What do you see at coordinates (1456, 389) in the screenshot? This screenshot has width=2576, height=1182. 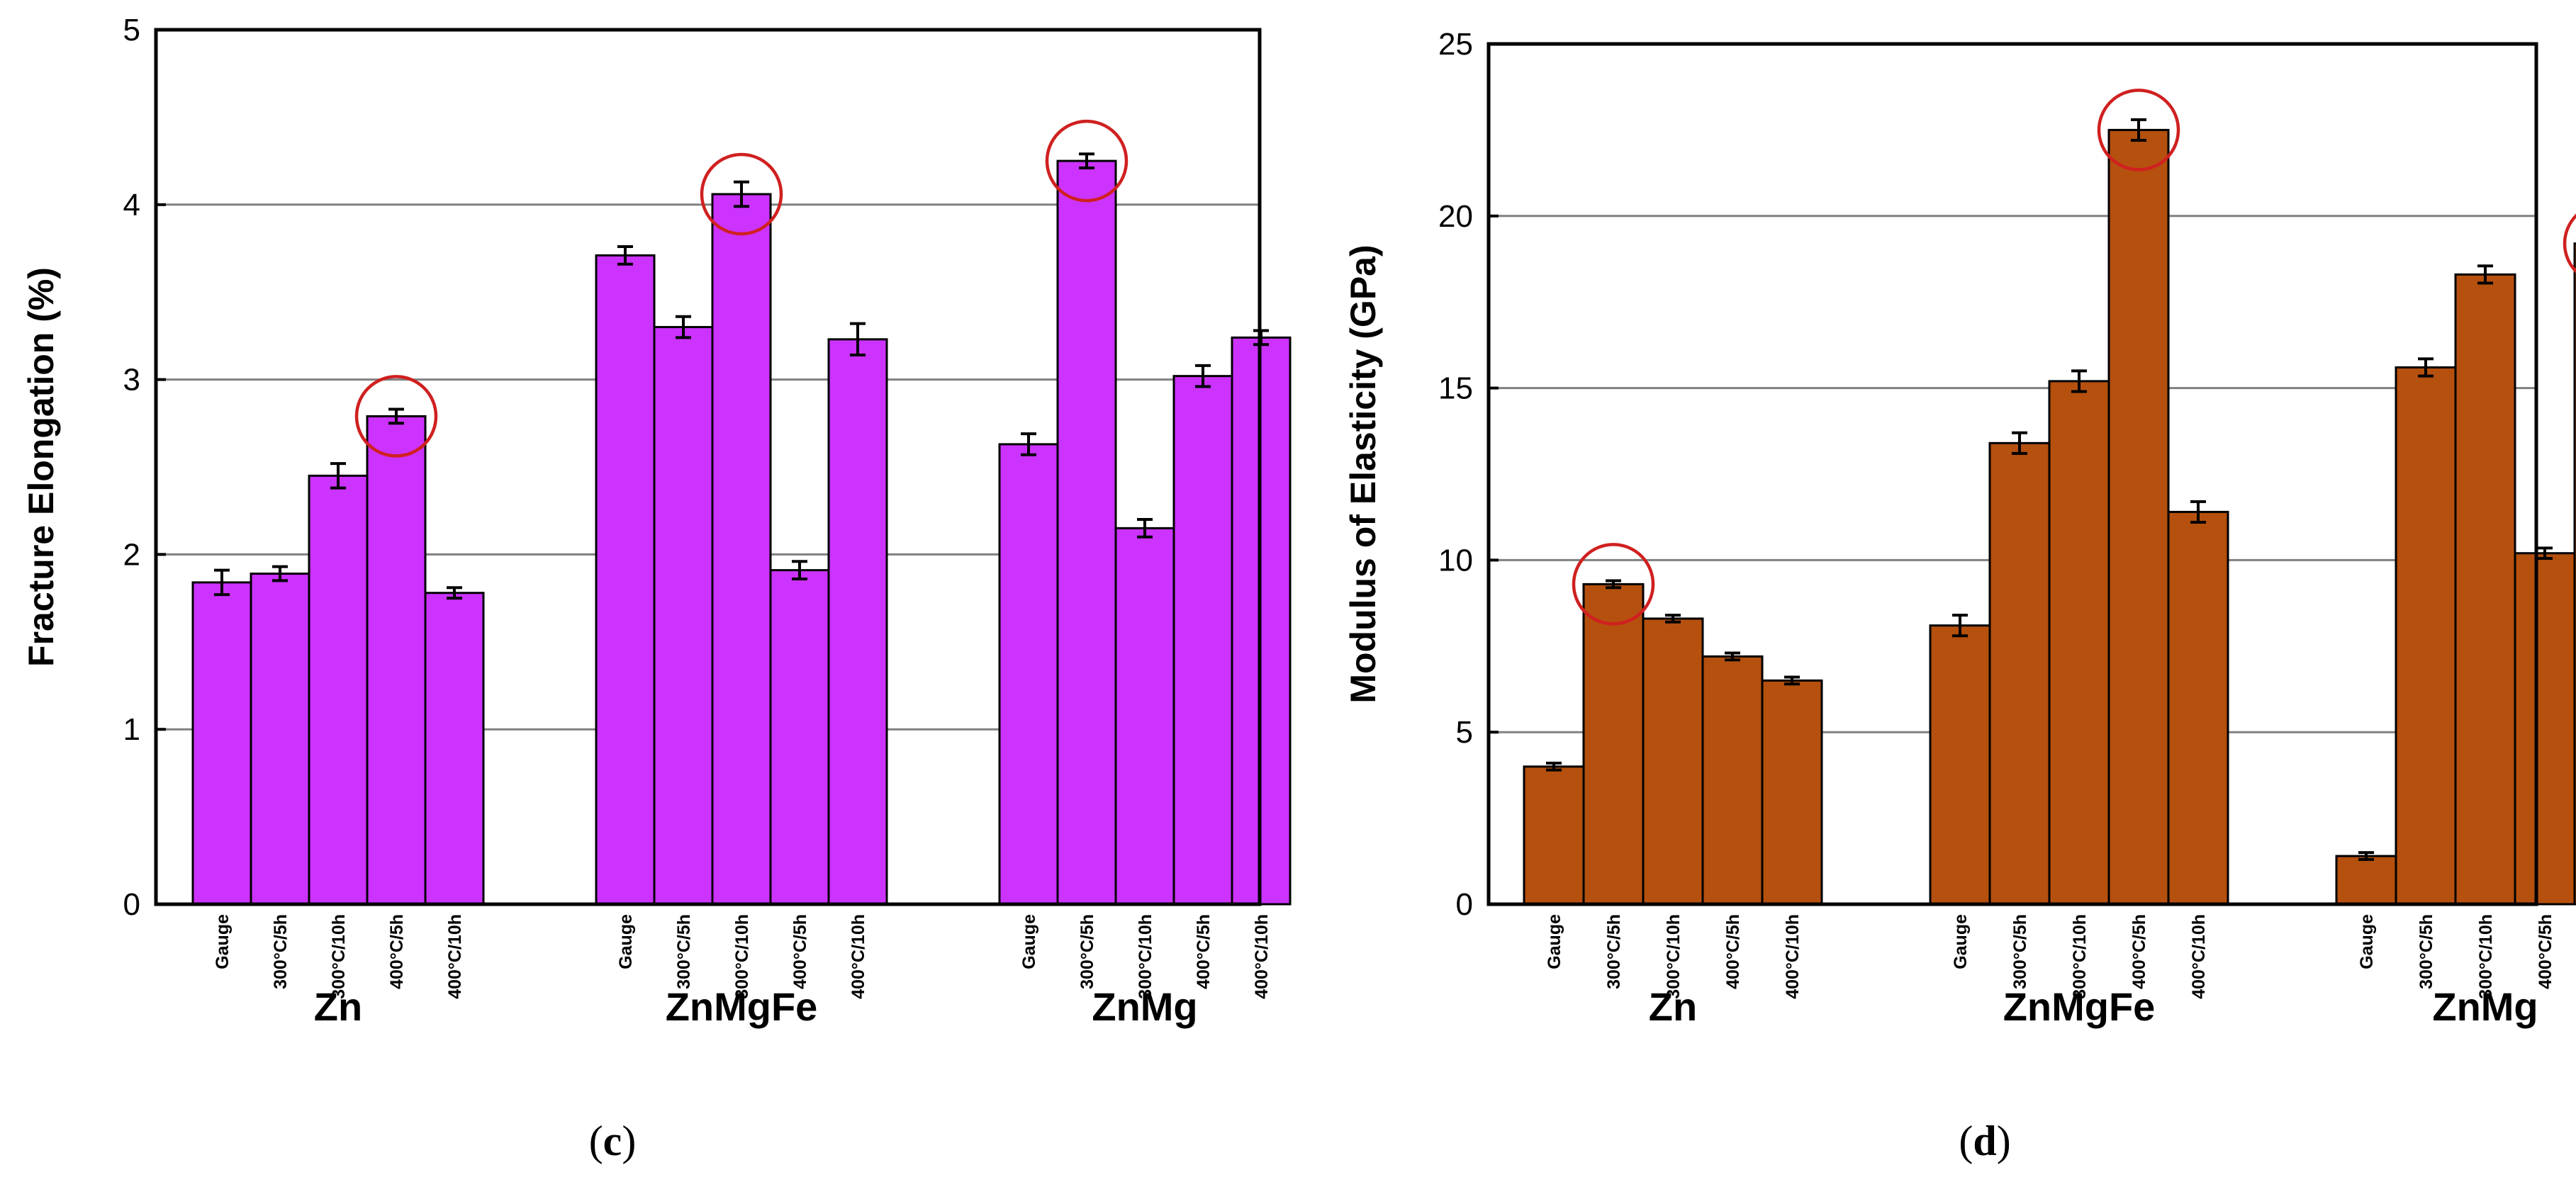 I see `y-tick-label: 15` at bounding box center [1456, 389].